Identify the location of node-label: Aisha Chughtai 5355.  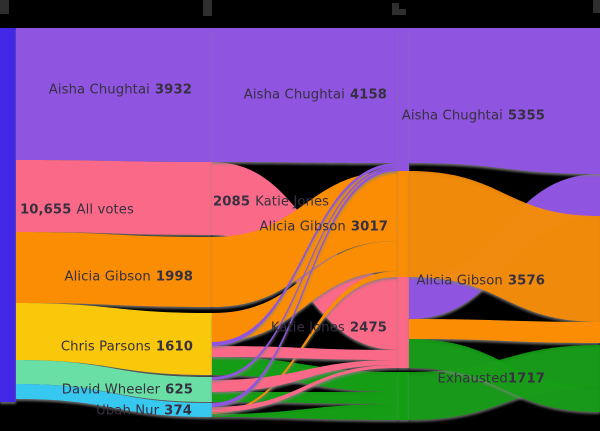
(473, 116).